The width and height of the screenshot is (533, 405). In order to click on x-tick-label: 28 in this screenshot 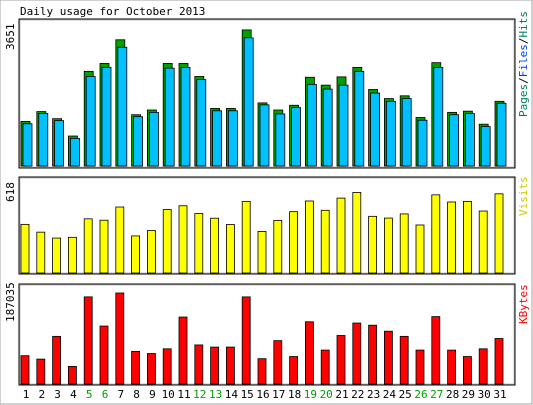, I will do `click(452, 394)`.